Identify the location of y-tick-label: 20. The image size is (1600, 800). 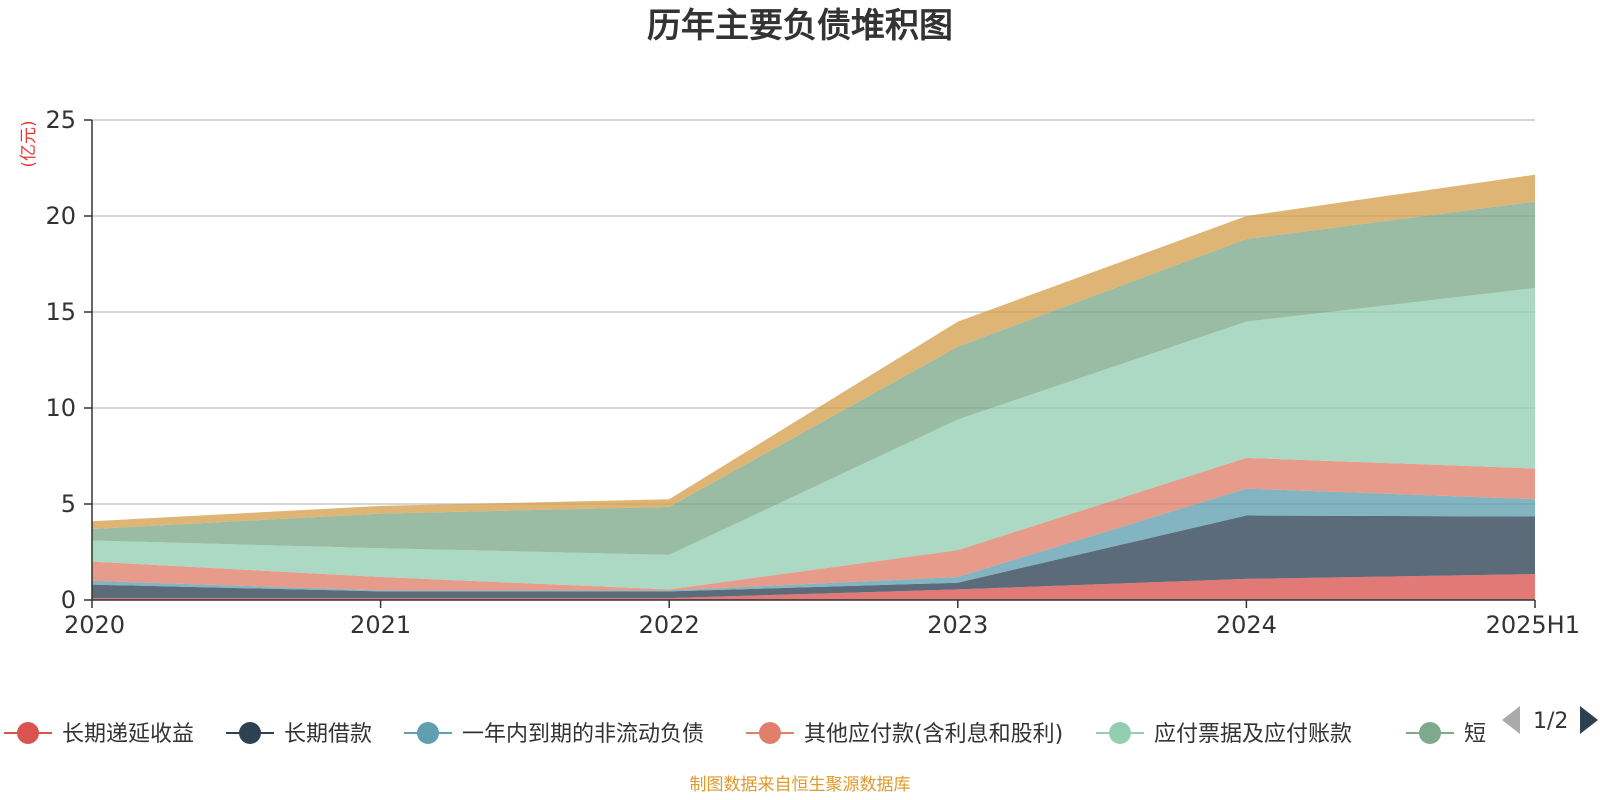
(60, 216).